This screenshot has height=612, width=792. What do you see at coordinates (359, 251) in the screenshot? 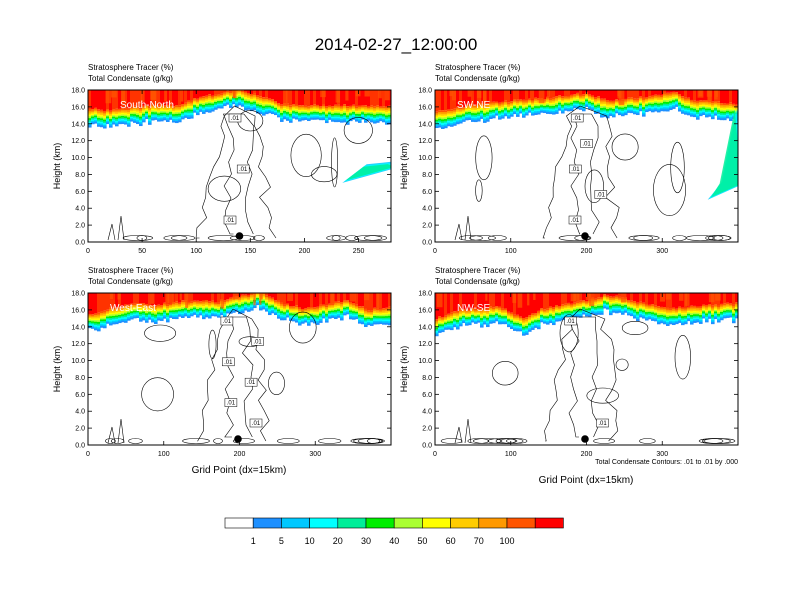
I see `x-tick-label: 250` at bounding box center [359, 251].